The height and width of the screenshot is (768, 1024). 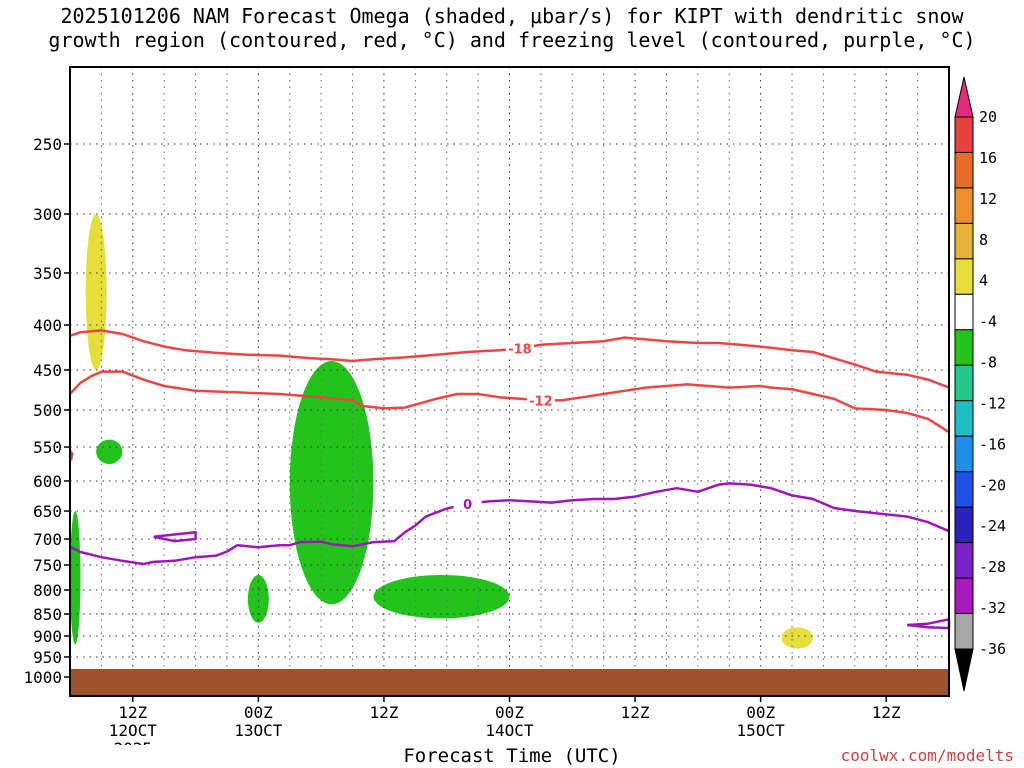 I want to click on colorbar-label: -20, so click(x=992, y=485).